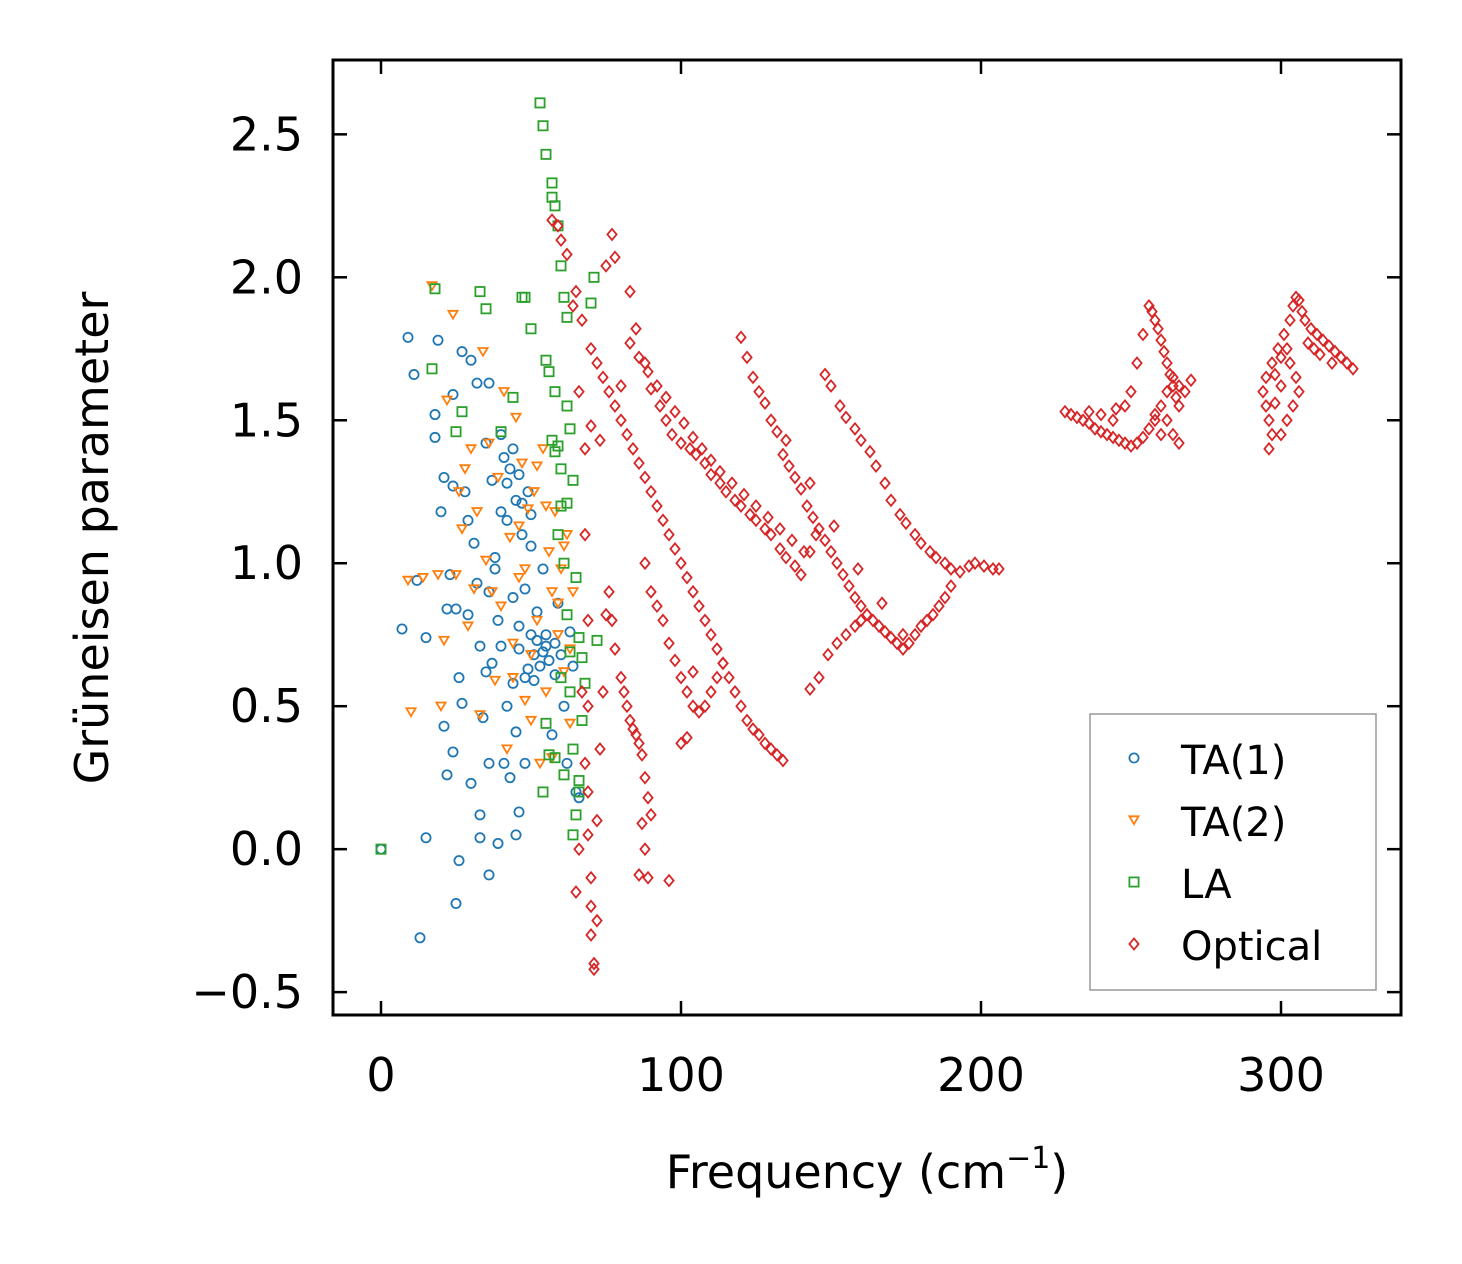  I want to click on x-tick-label: 200, so click(981, 1075).